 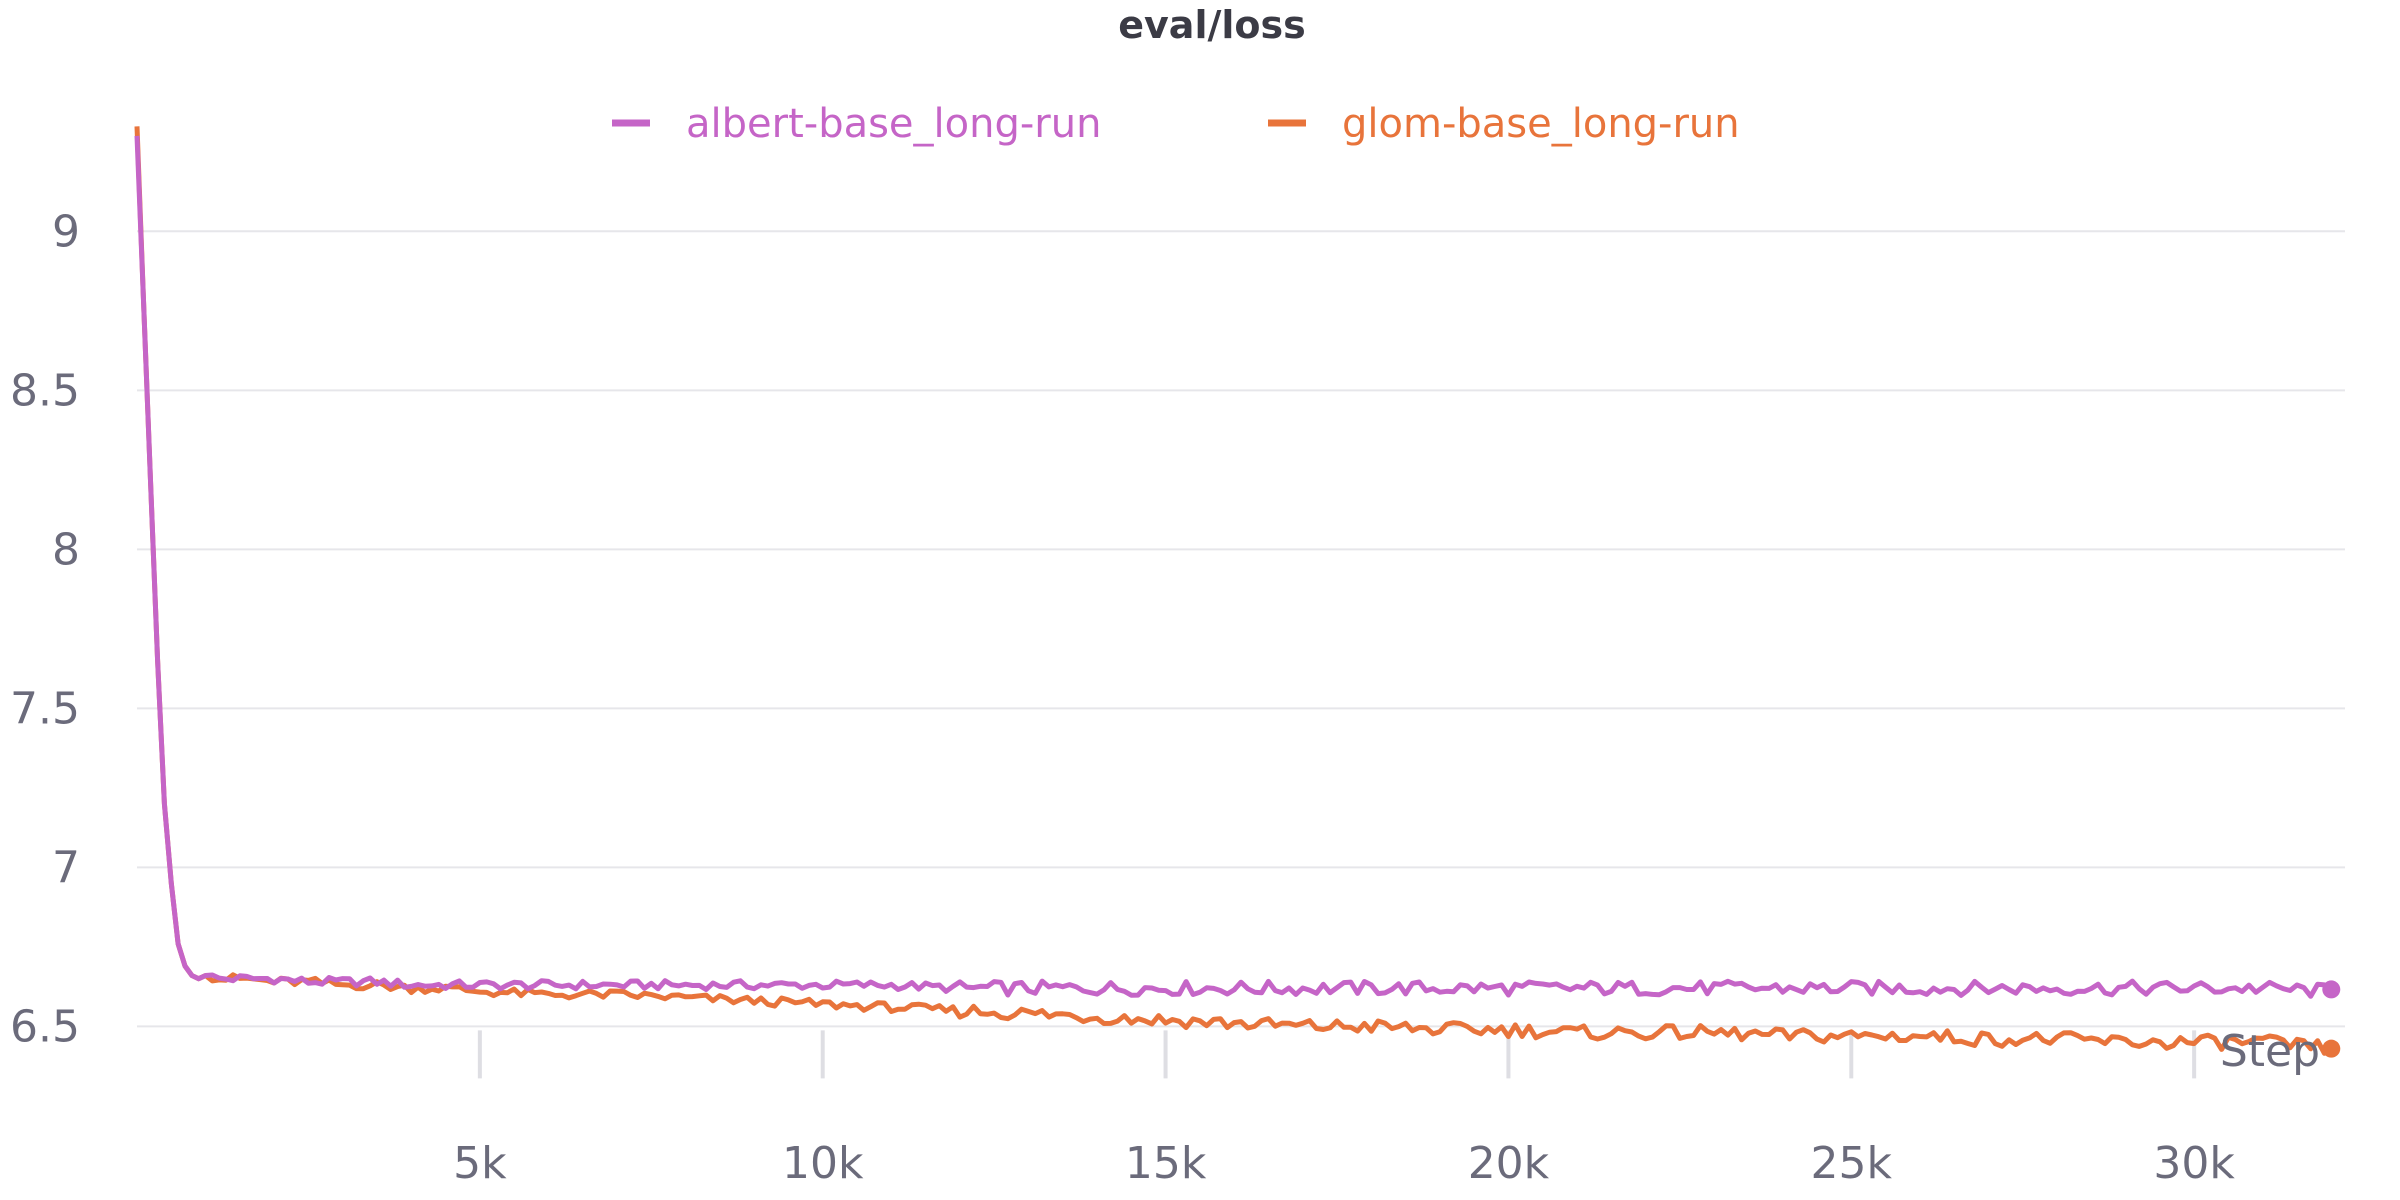 What do you see at coordinates (1541, 124) in the screenshot?
I see `legend-label: glom-base_long-run` at bounding box center [1541, 124].